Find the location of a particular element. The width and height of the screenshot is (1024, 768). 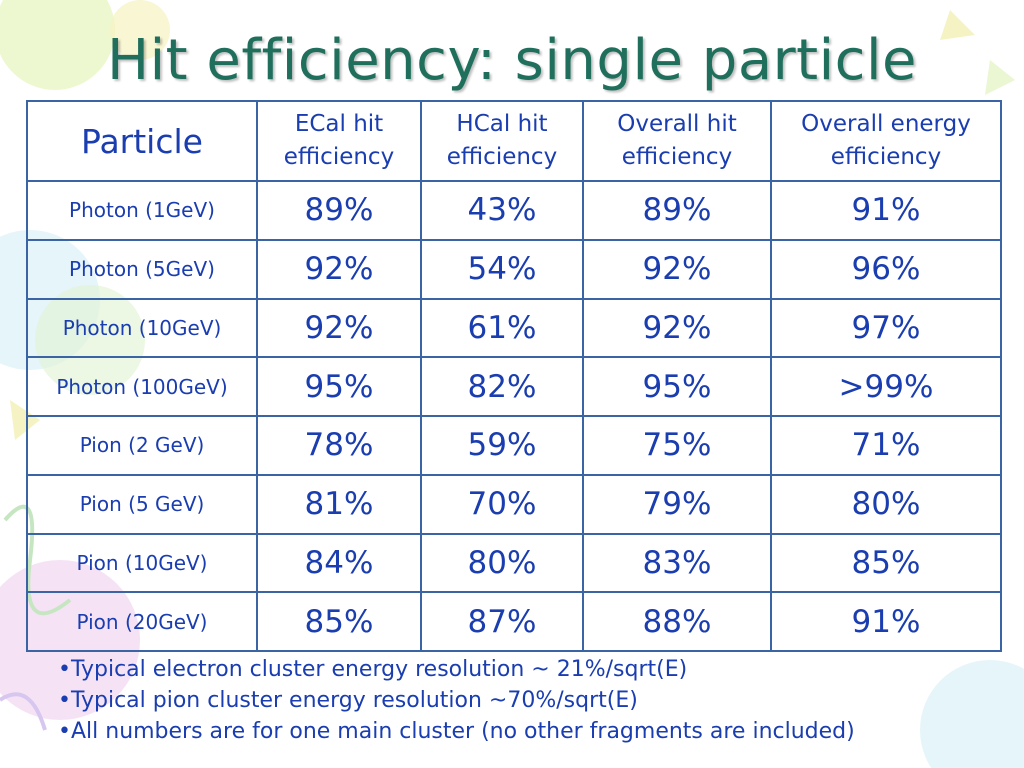

column-header-particle: Particle is located at coordinates (142, 141).